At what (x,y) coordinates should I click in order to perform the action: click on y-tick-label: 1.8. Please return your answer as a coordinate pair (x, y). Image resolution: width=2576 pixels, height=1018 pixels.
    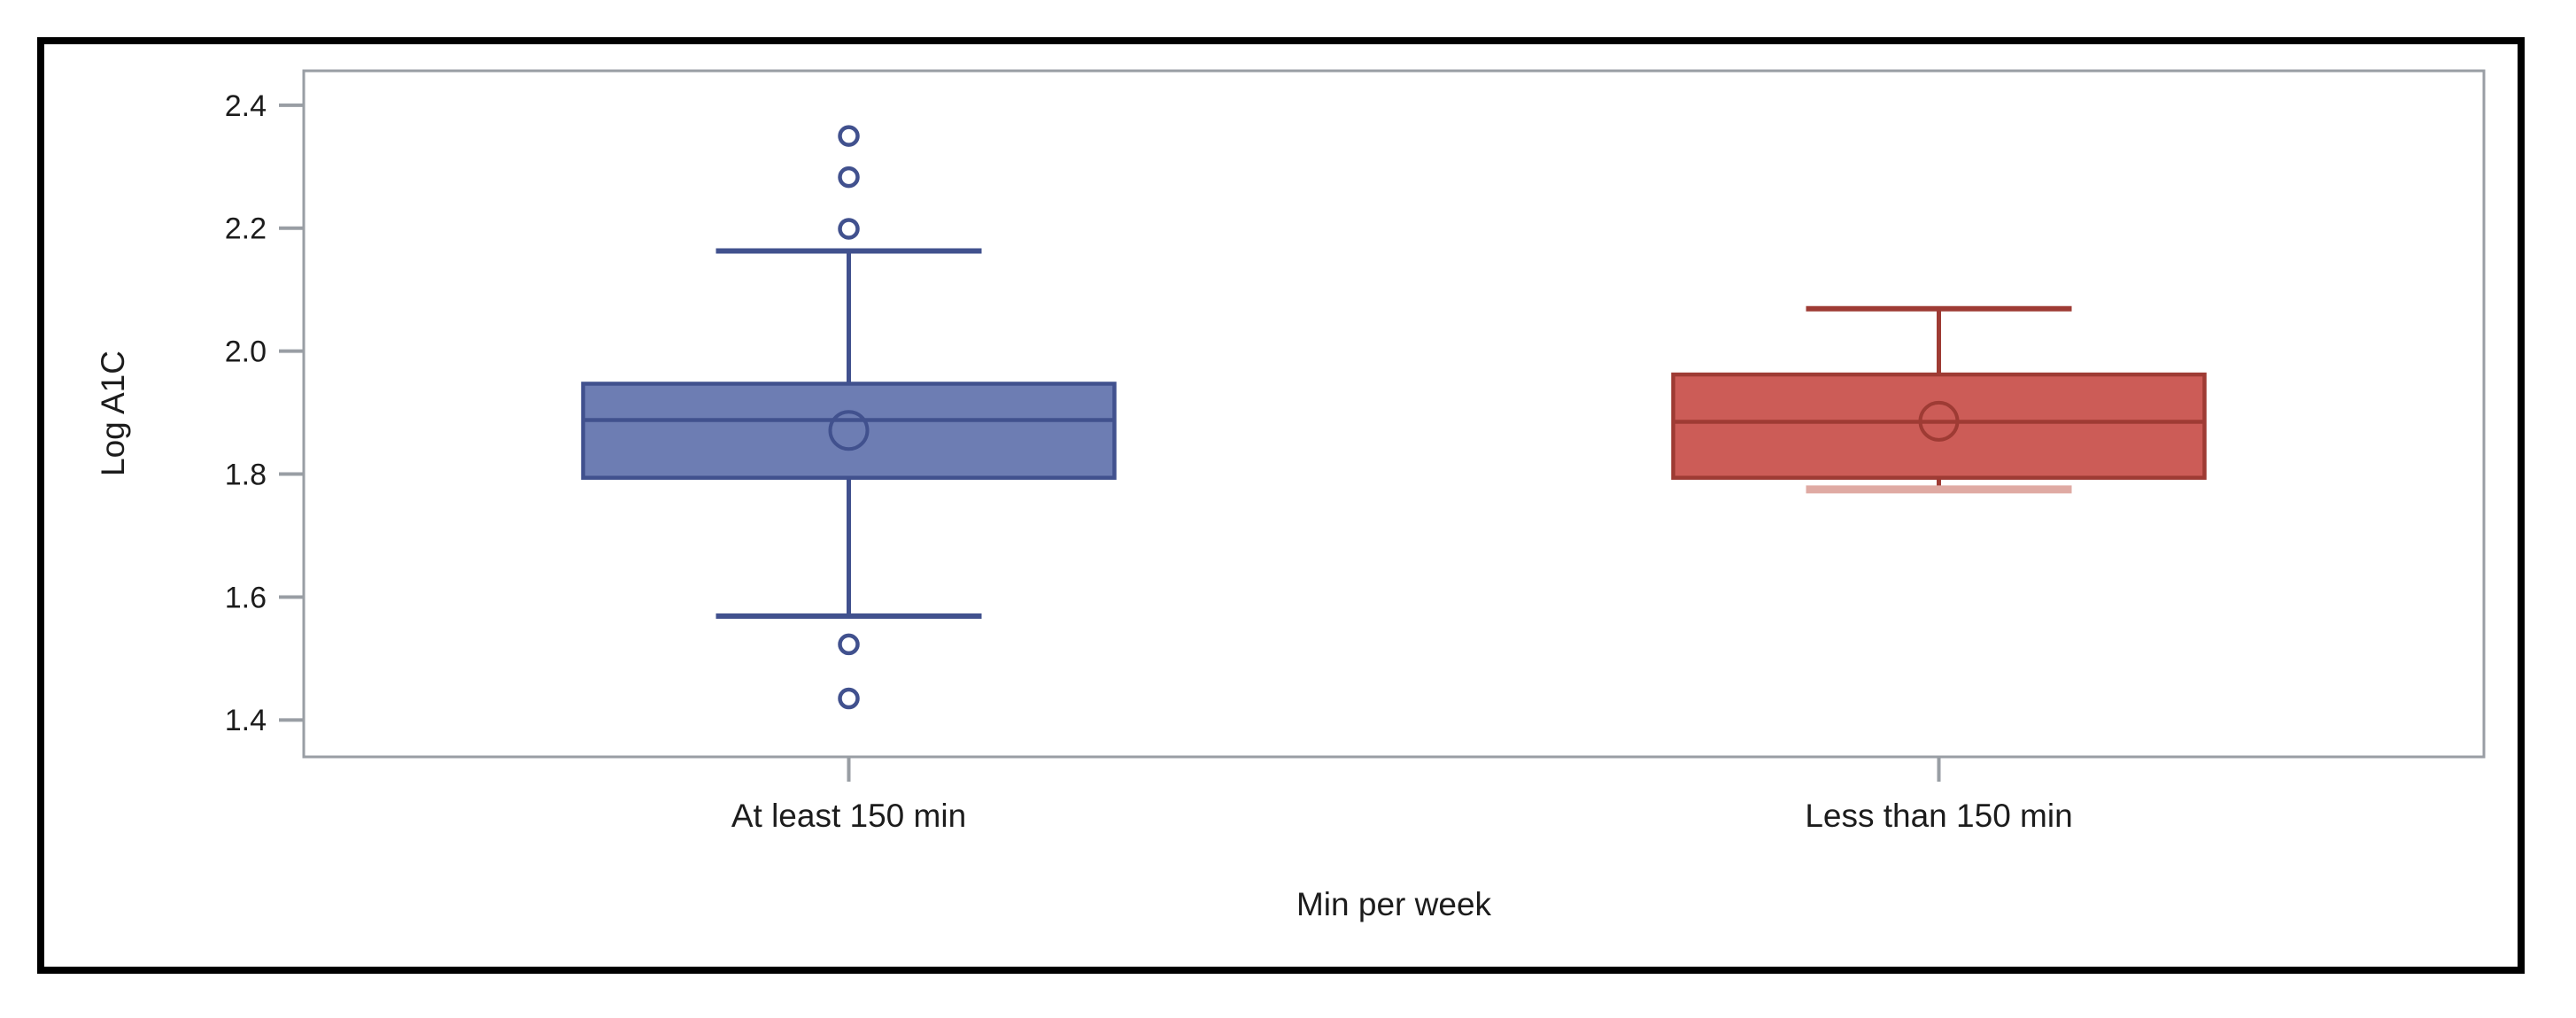
    Looking at the image, I should click on (246, 474).